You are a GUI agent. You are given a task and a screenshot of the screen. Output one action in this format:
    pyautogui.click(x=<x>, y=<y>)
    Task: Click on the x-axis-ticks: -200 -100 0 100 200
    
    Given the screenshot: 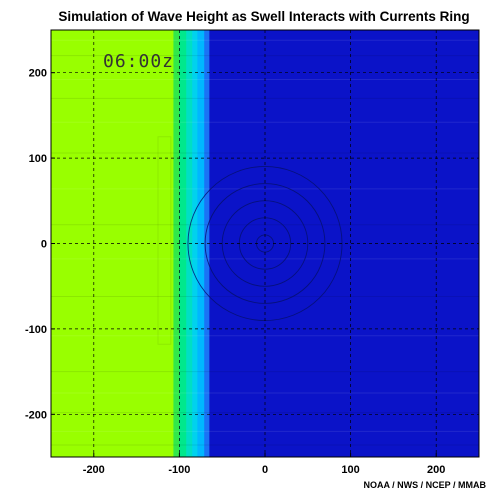 What is the action you would take?
    pyautogui.click(x=264, y=464)
    